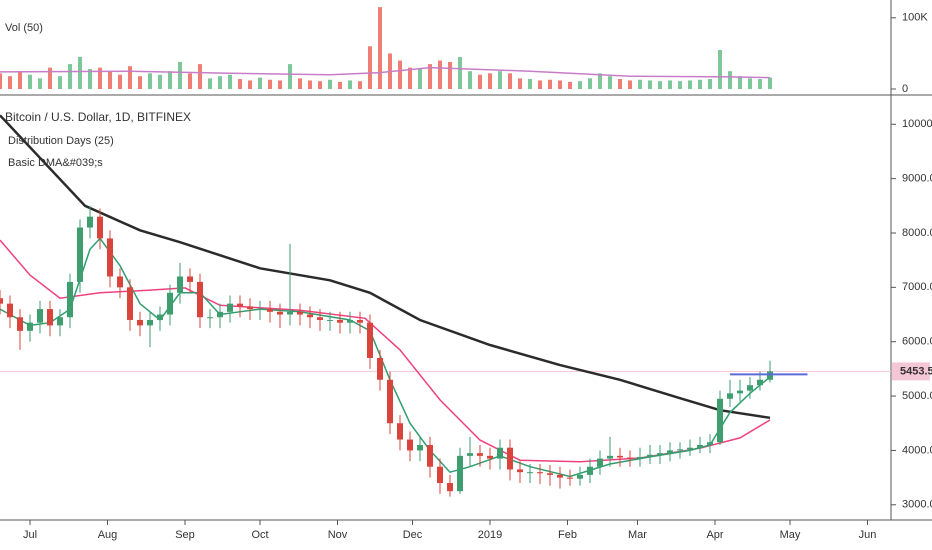  I want to click on x-tick-label: May, so click(790, 535).